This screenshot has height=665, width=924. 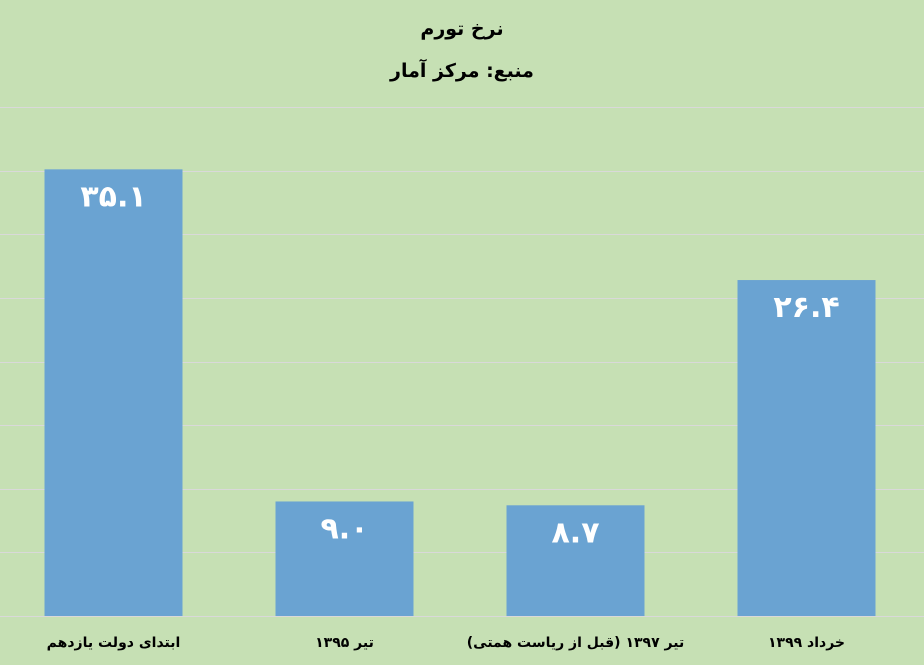 What do you see at coordinates (114, 643) in the screenshot?
I see `x-tick-label: ابتدای دولت یازدهم` at bounding box center [114, 643].